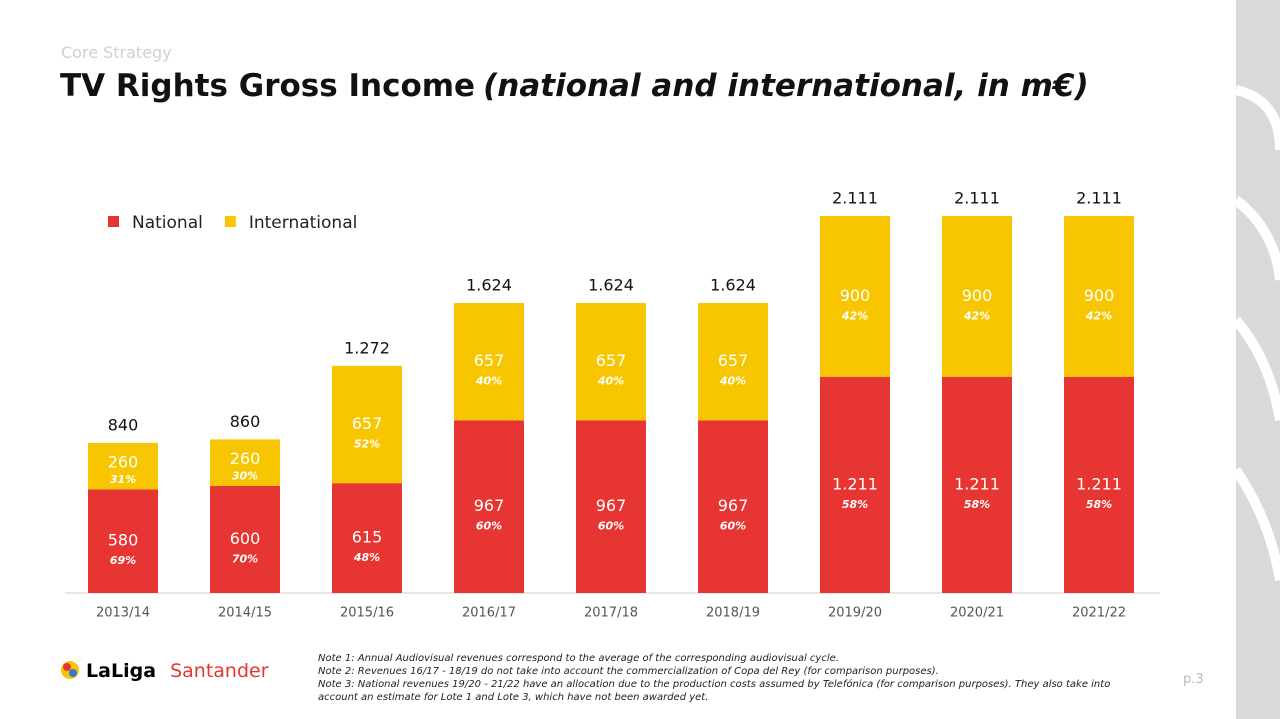 Image resolution: width=1280 pixels, height=719 pixels. Describe the element at coordinates (977, 613) in the screenshot. I see `x-tick-label: 2020/21` at that location.